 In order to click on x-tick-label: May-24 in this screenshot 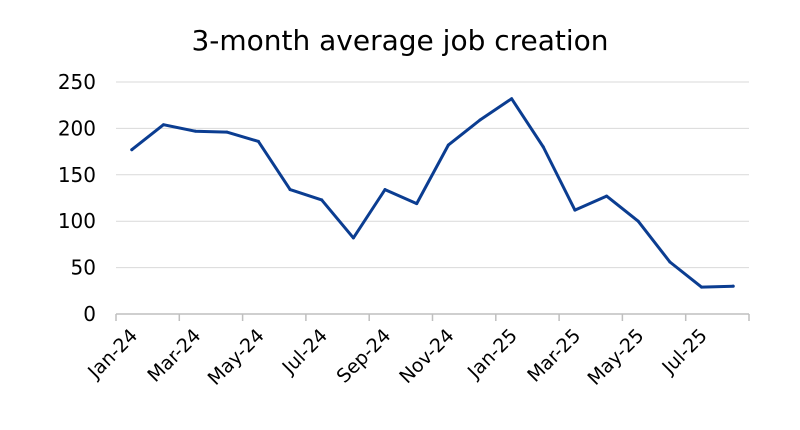, I will do `click(236, 357)`.